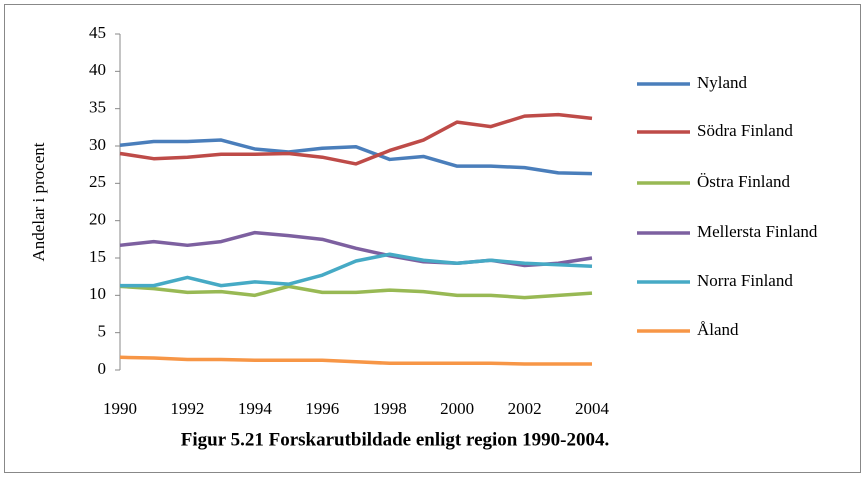 The height and width of the screenshot is (480, 866). What do you see at coordinates (97, 256) in the screenshot?
I see `y-tick-label: 15` at bounding box center [97, 256].